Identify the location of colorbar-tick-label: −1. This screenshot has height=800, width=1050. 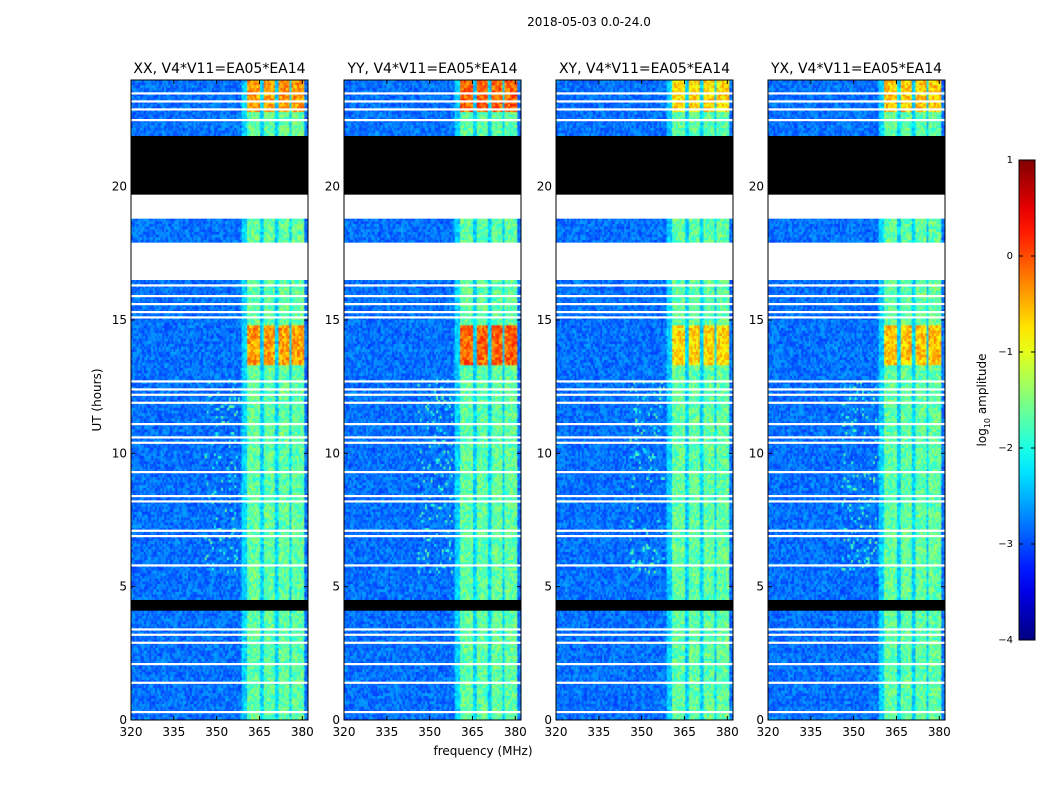
(1005, 352).